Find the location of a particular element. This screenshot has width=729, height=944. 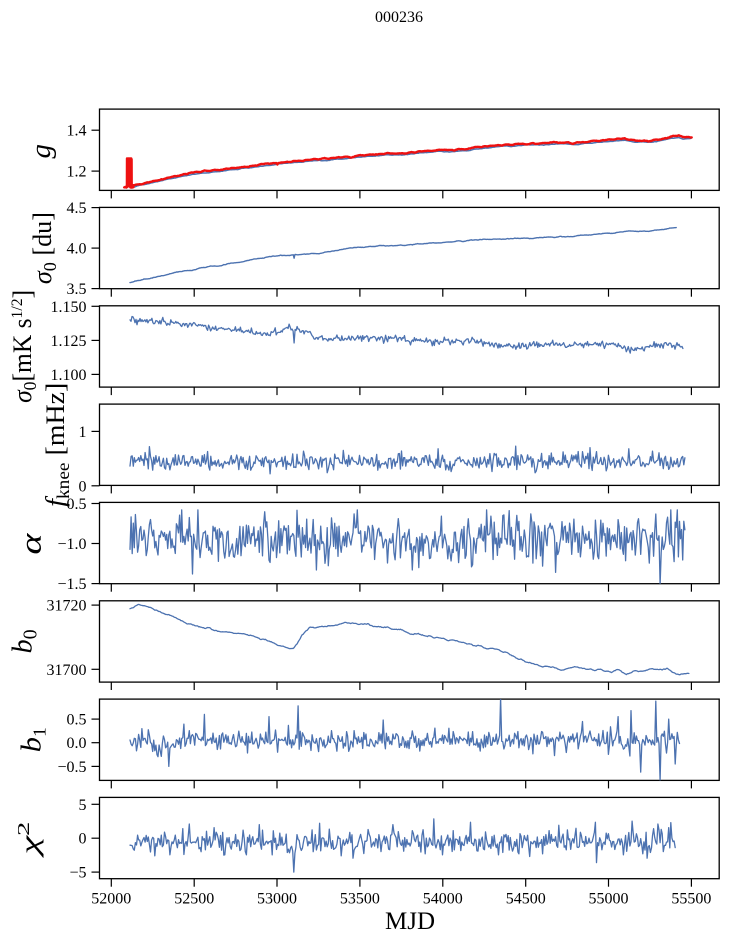

svg-text: b1 is located at coordinates (33, 739).